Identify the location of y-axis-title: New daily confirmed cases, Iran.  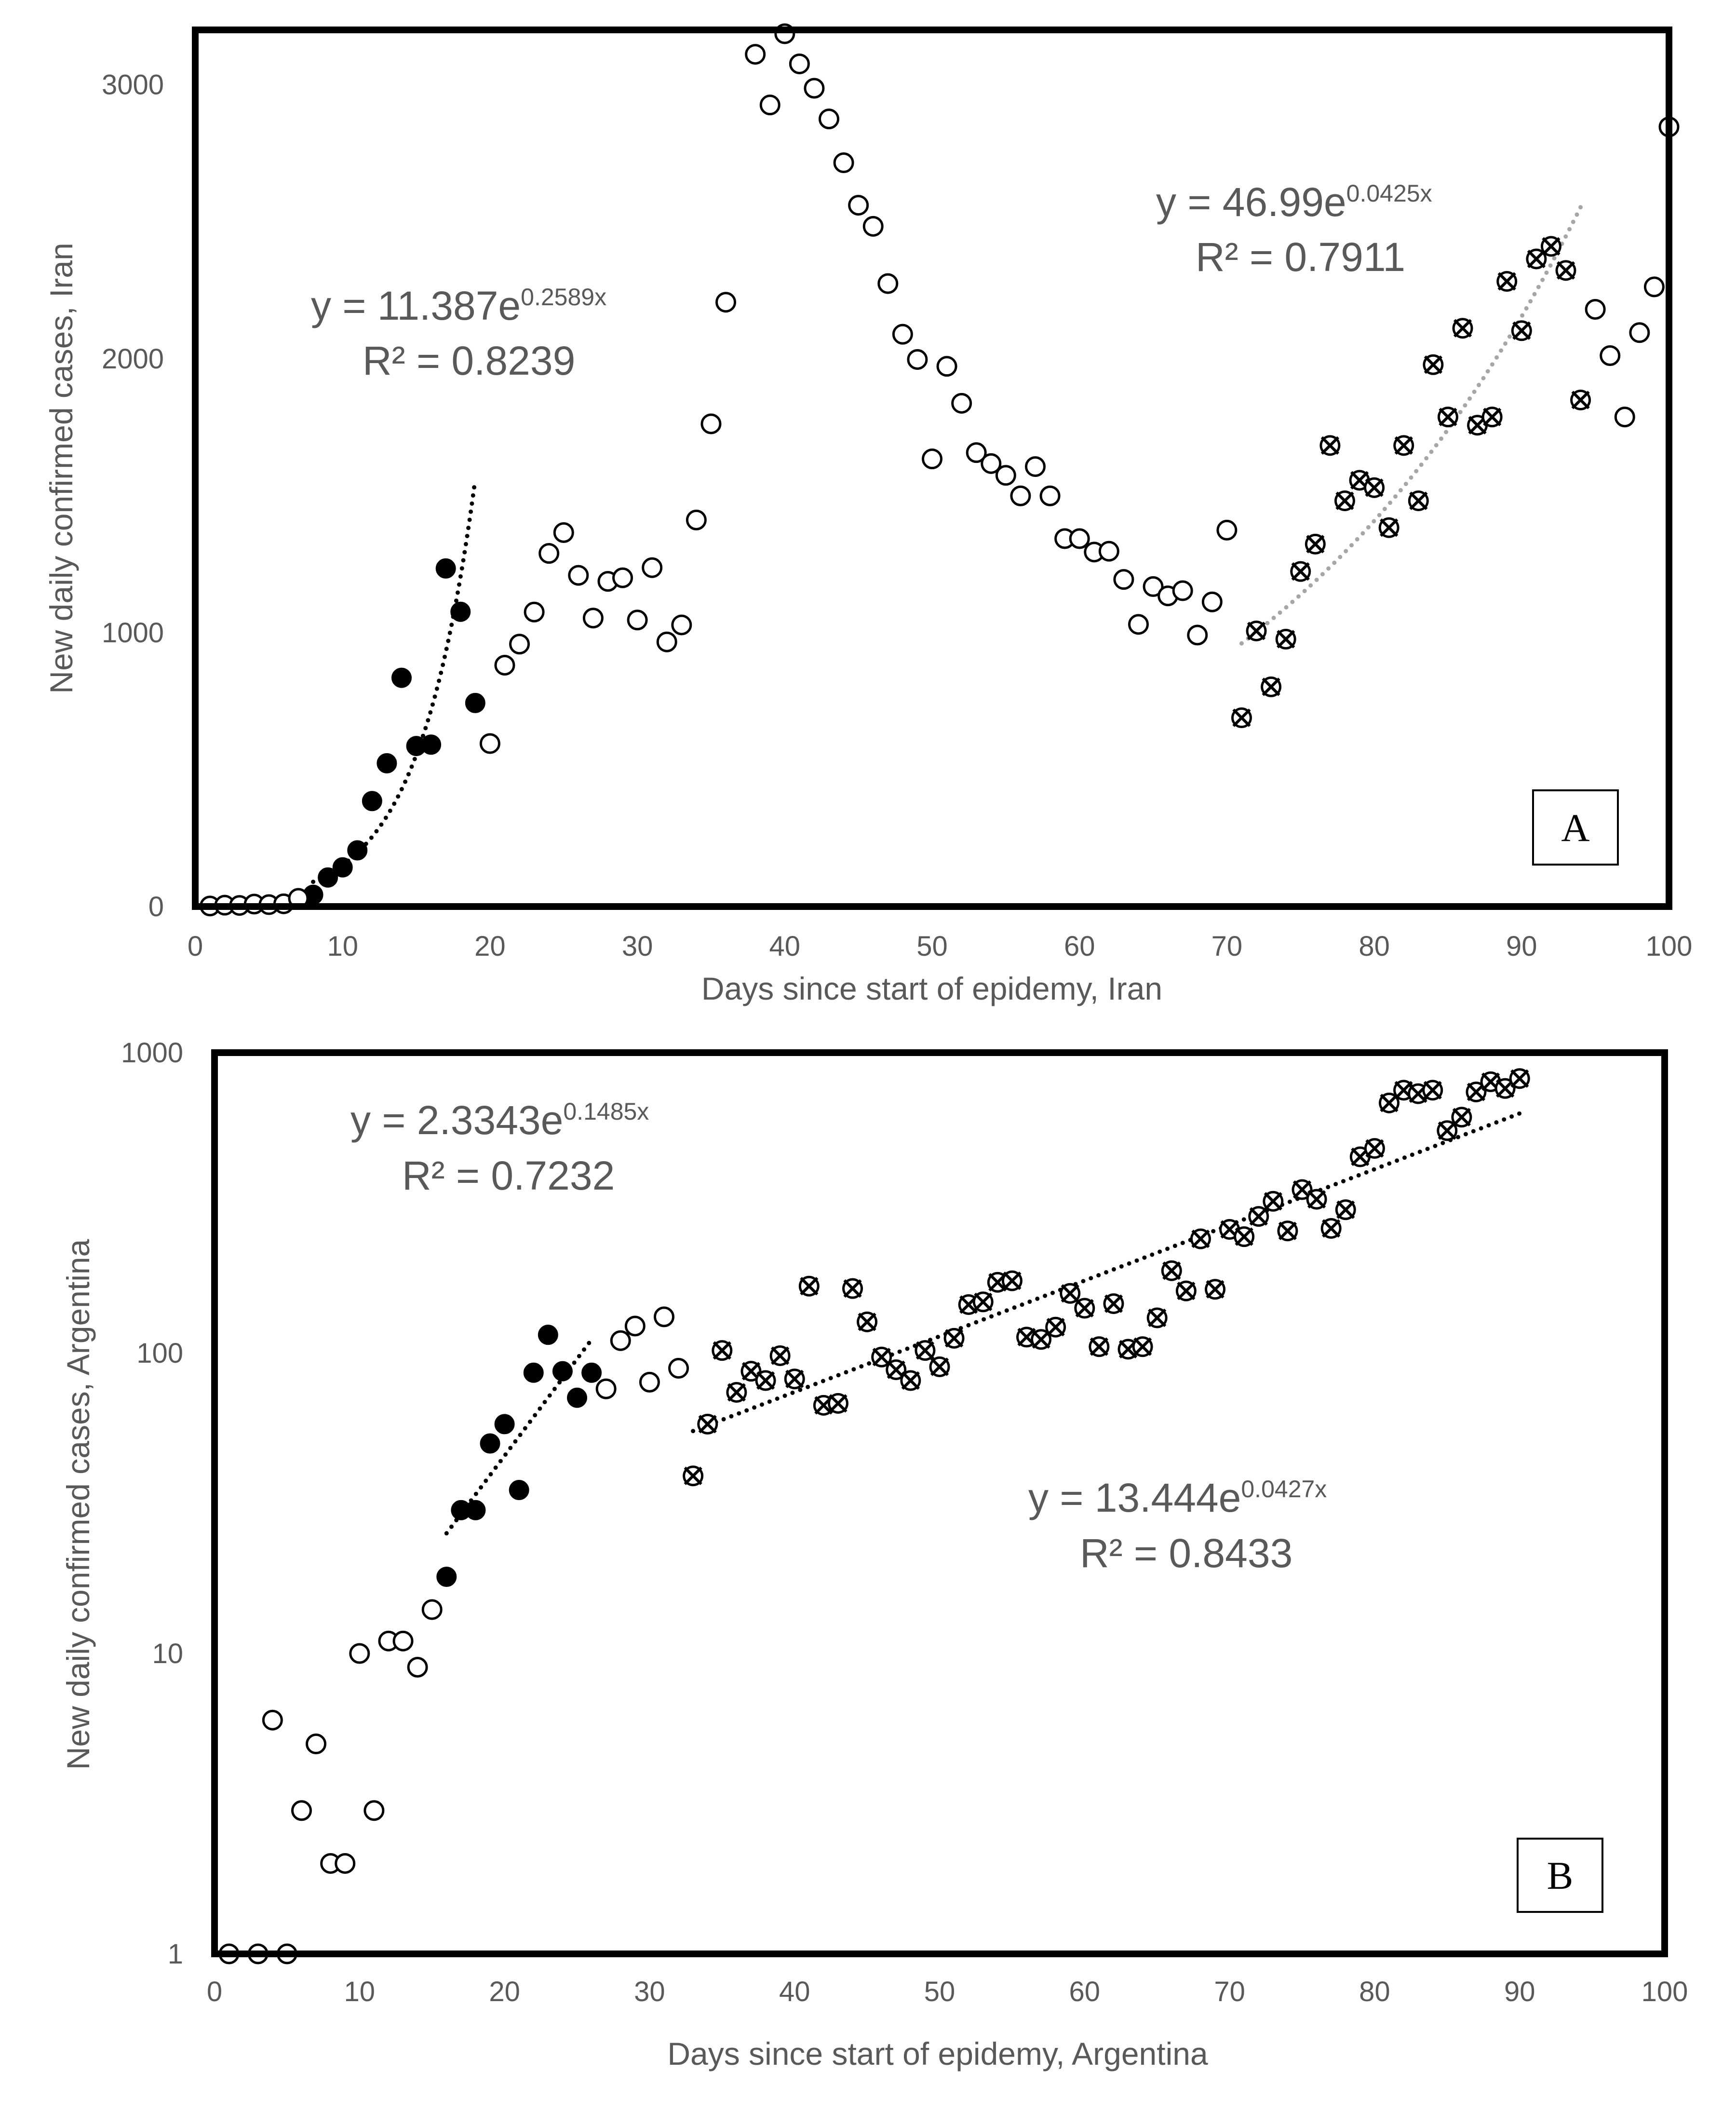
(61, 468).